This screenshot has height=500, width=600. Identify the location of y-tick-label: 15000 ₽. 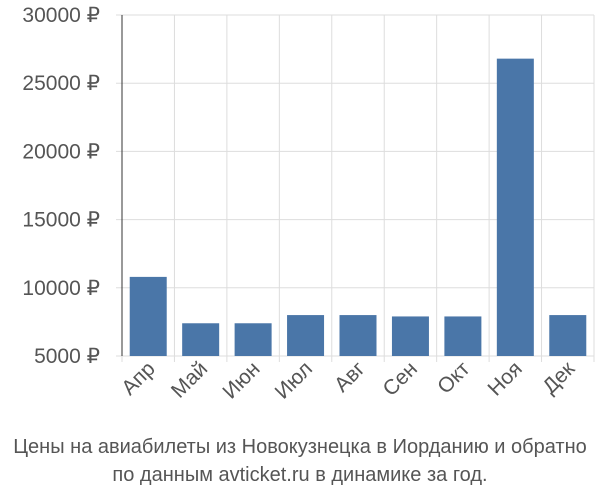
(61, 220).